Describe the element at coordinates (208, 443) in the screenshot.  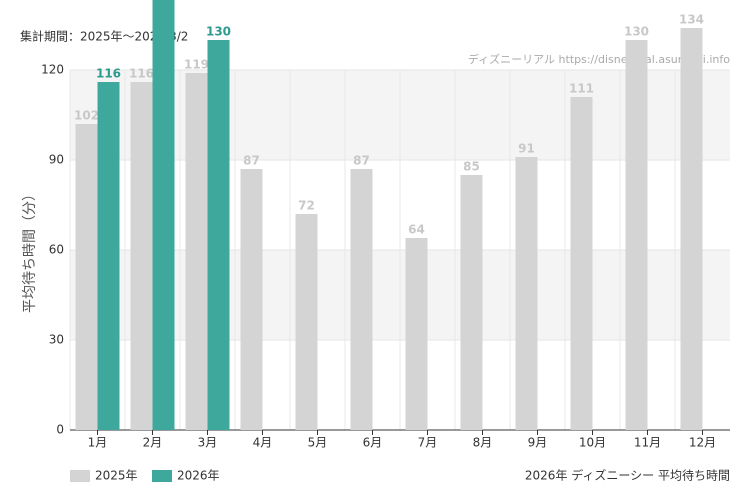
I see `x-tick-label: 3月` at that location.